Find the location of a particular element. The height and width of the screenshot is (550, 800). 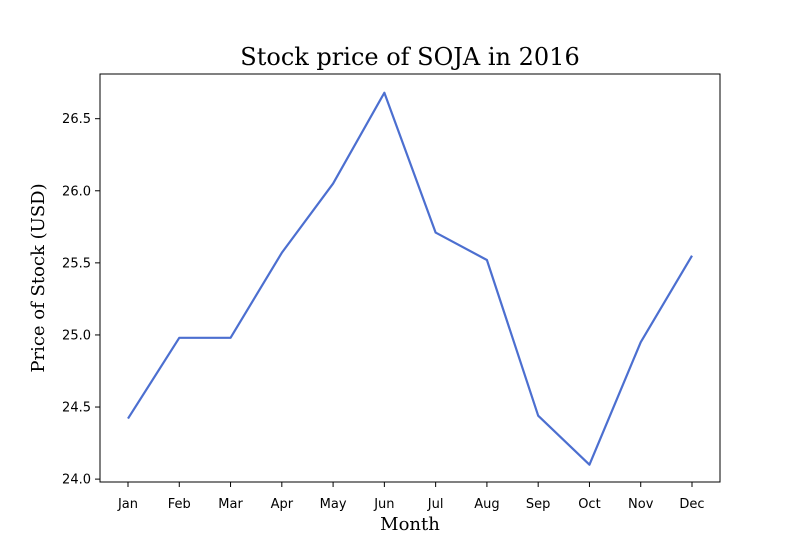

x-tick-label: Jul is located at coordinates (435, 504).